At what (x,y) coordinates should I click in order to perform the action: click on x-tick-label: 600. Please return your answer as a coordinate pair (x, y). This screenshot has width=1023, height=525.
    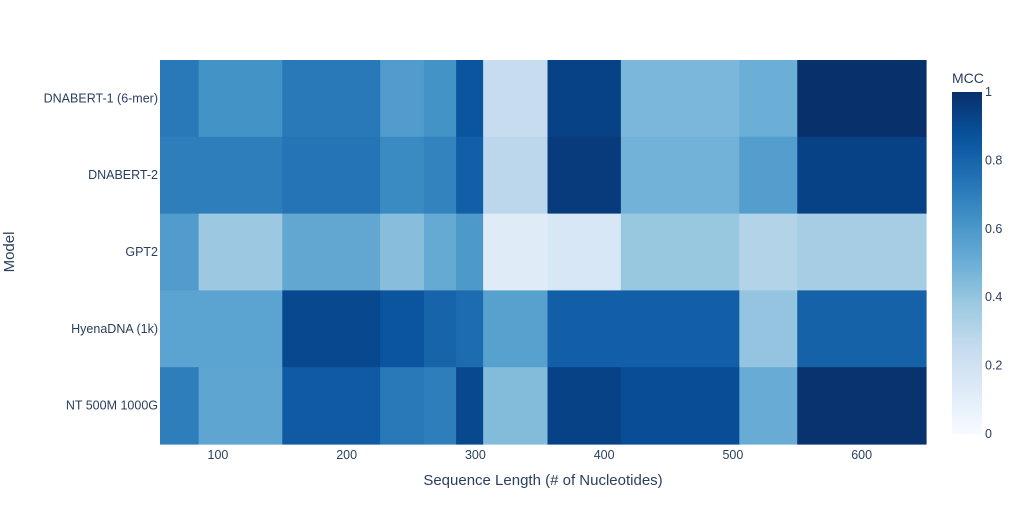
    Looking at the image, I should click on (861, 455).